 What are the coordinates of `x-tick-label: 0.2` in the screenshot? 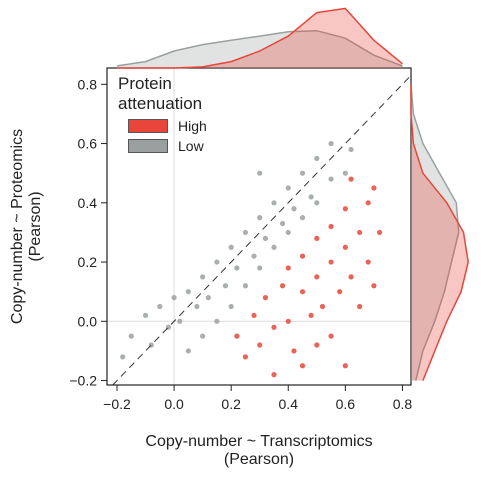 It's located at (231, 404).